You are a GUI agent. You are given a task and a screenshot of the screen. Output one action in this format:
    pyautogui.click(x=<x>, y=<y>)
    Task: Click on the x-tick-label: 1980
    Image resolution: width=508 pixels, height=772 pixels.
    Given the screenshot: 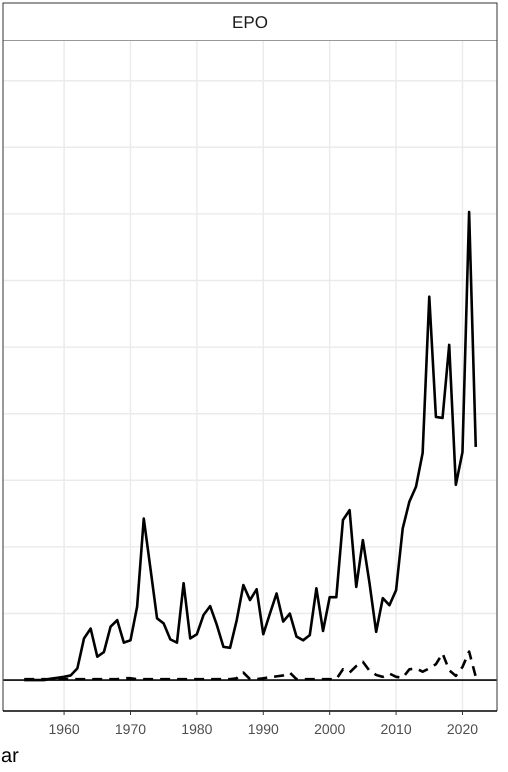 What is the action you would take?
    pyautogui.click(x=197, y=729)
    